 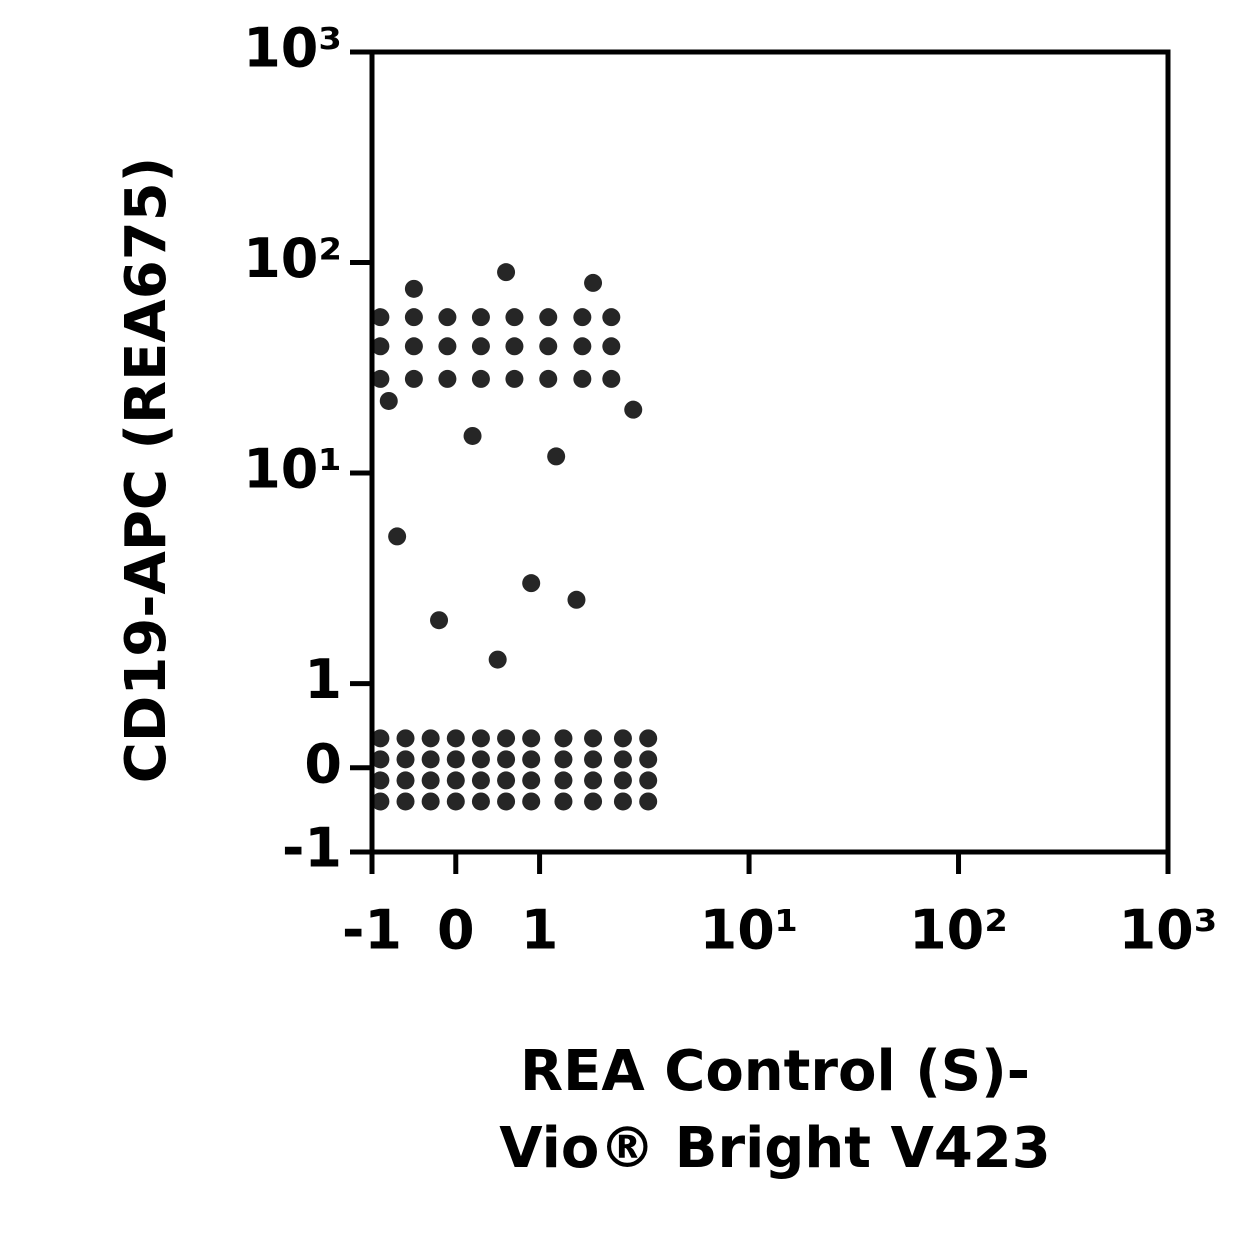 What do you see at coordinates (323, 763) in the screenshot?
I see `y-tick-label: 0` at bounding box center [323, 763].